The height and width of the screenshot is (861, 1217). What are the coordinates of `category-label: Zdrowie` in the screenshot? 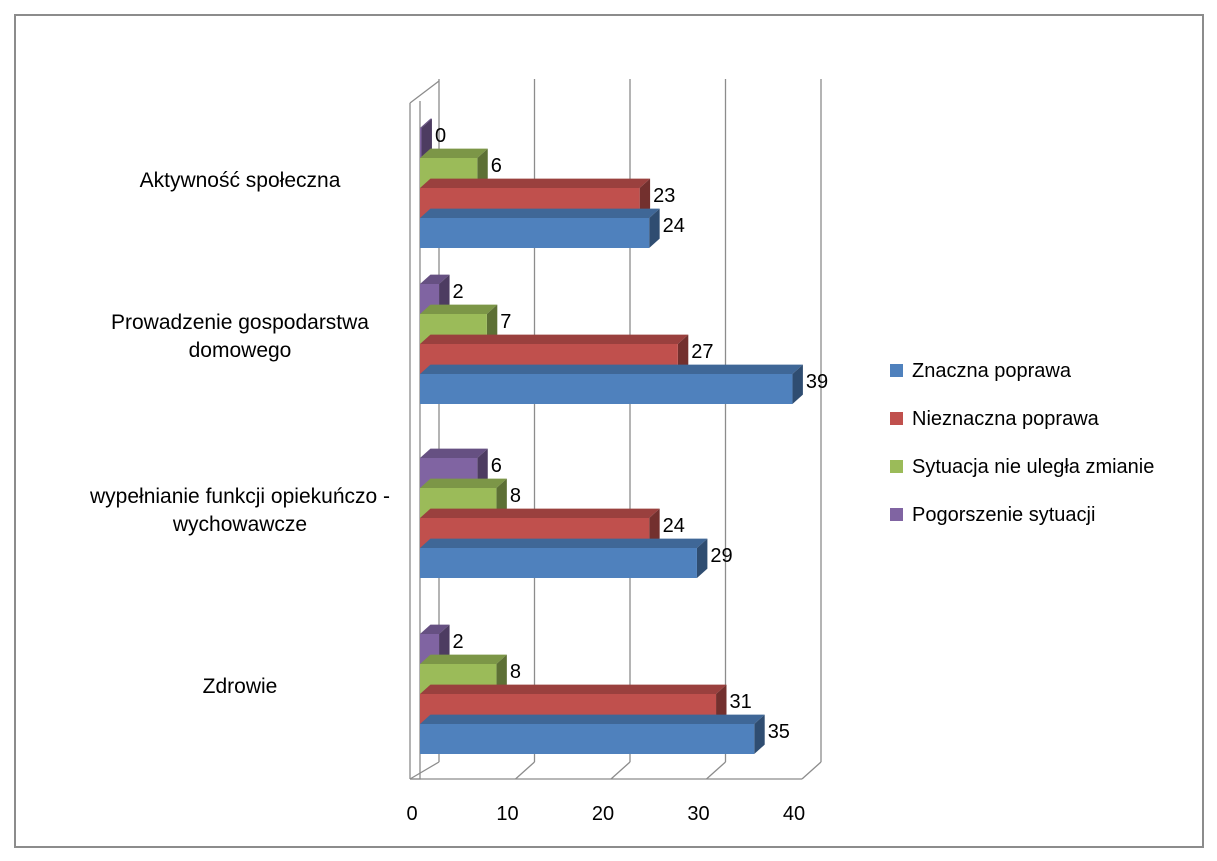 It's located at (240, 686).